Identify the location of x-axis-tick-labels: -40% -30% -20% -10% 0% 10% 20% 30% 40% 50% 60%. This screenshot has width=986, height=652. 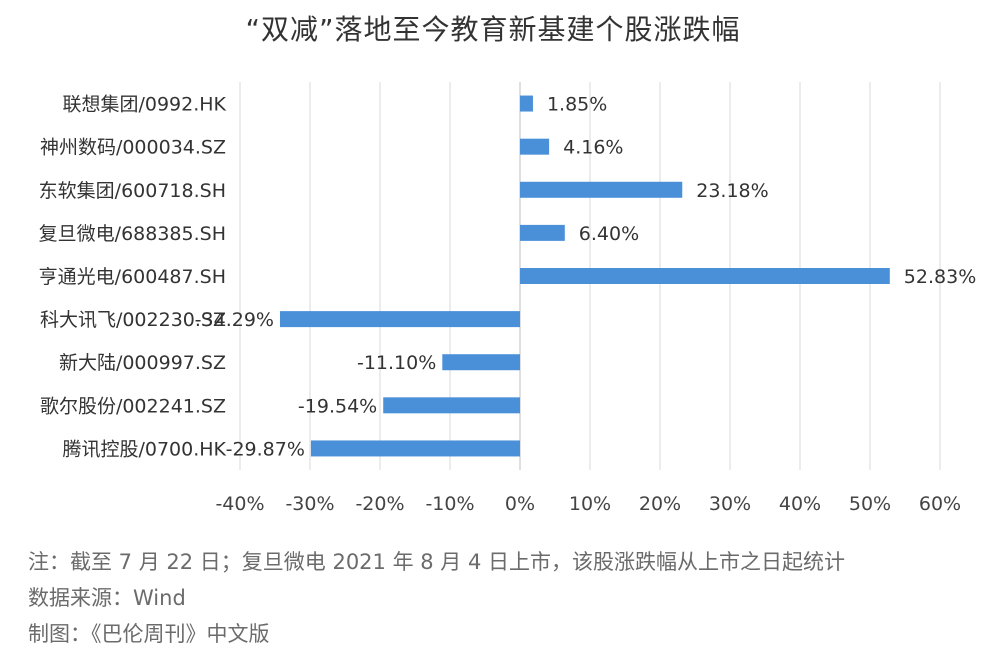
(588, 504).